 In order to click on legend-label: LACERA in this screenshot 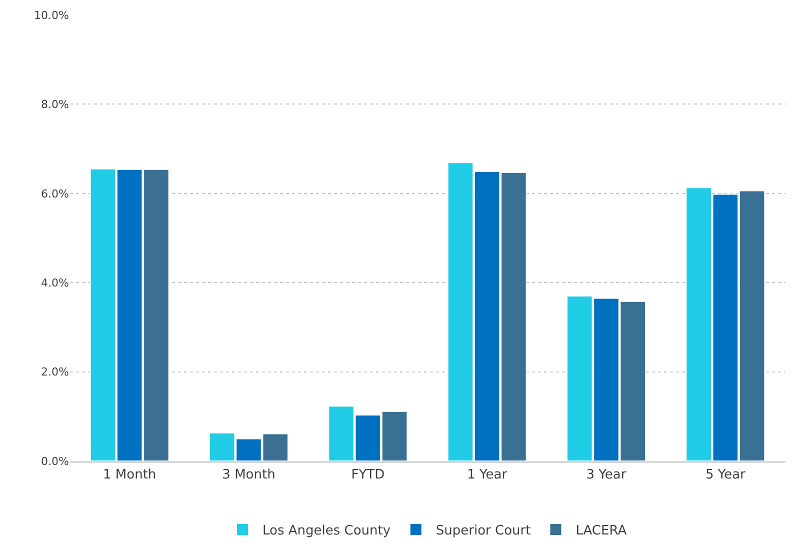, I will do `click(601, 531)`.